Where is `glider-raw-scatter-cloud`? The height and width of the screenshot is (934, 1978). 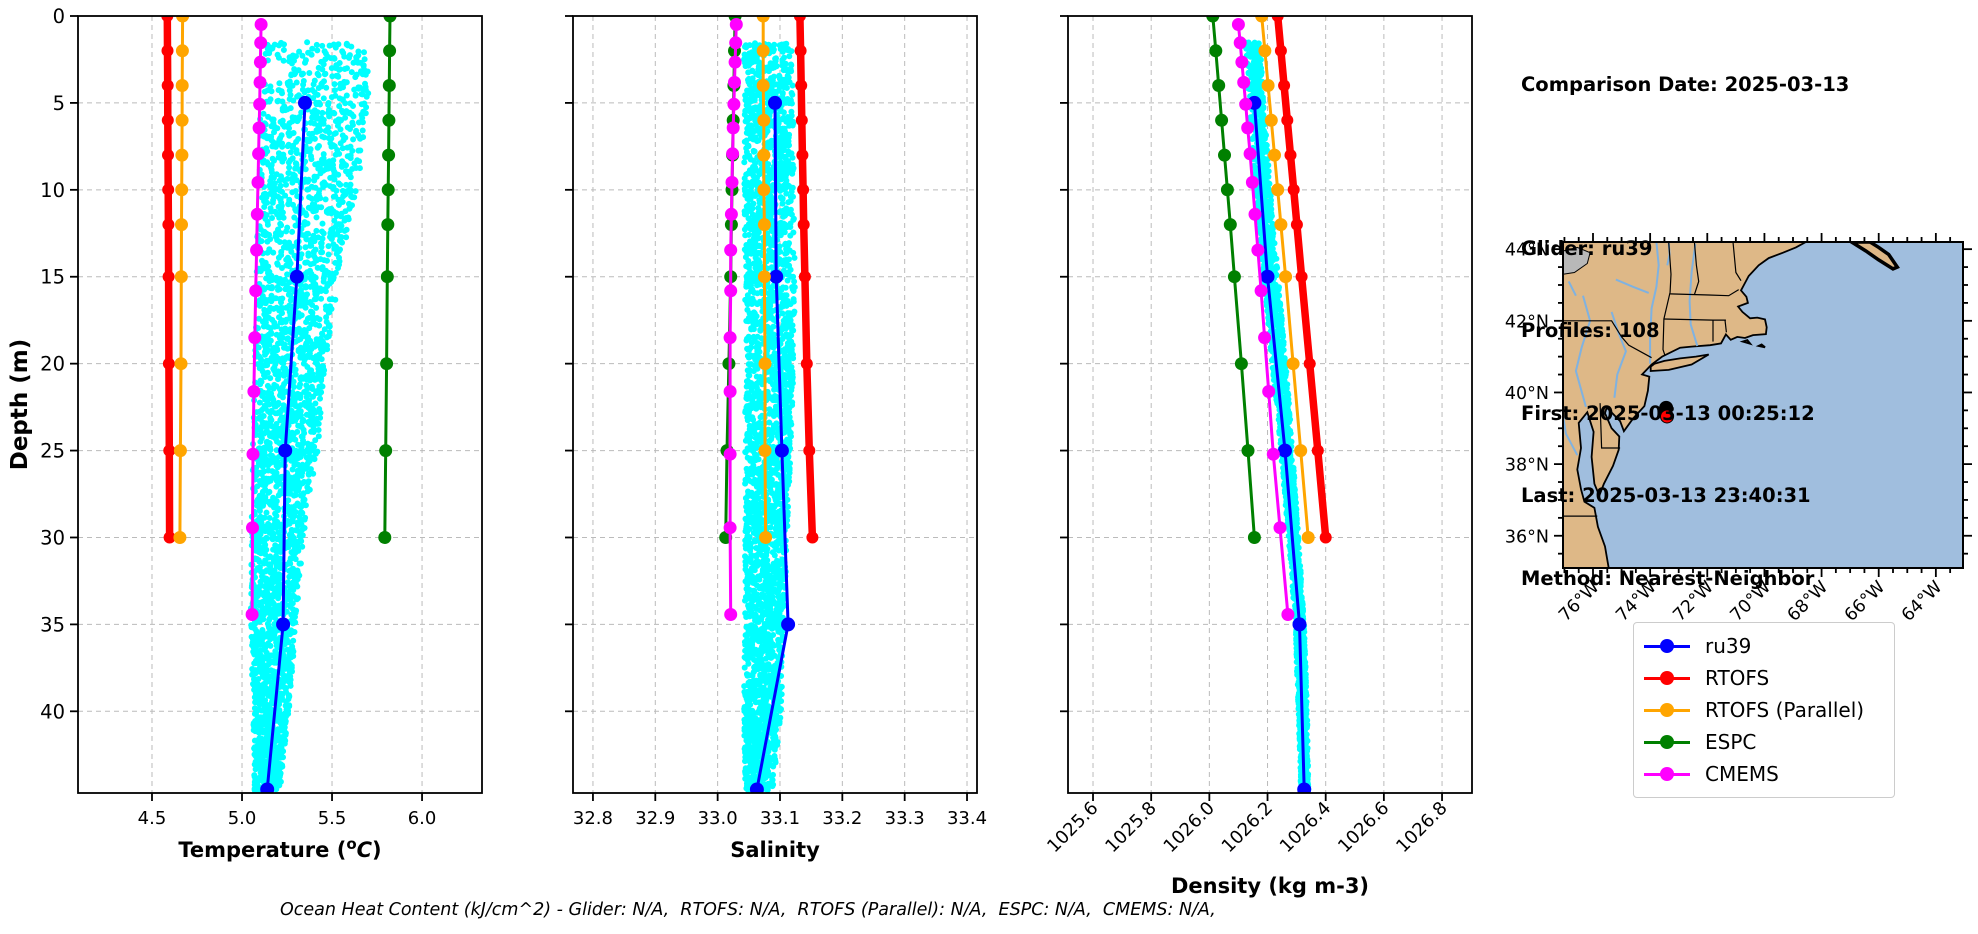
glider-raw-scatter-cloud is located at coordinates (769, 416).